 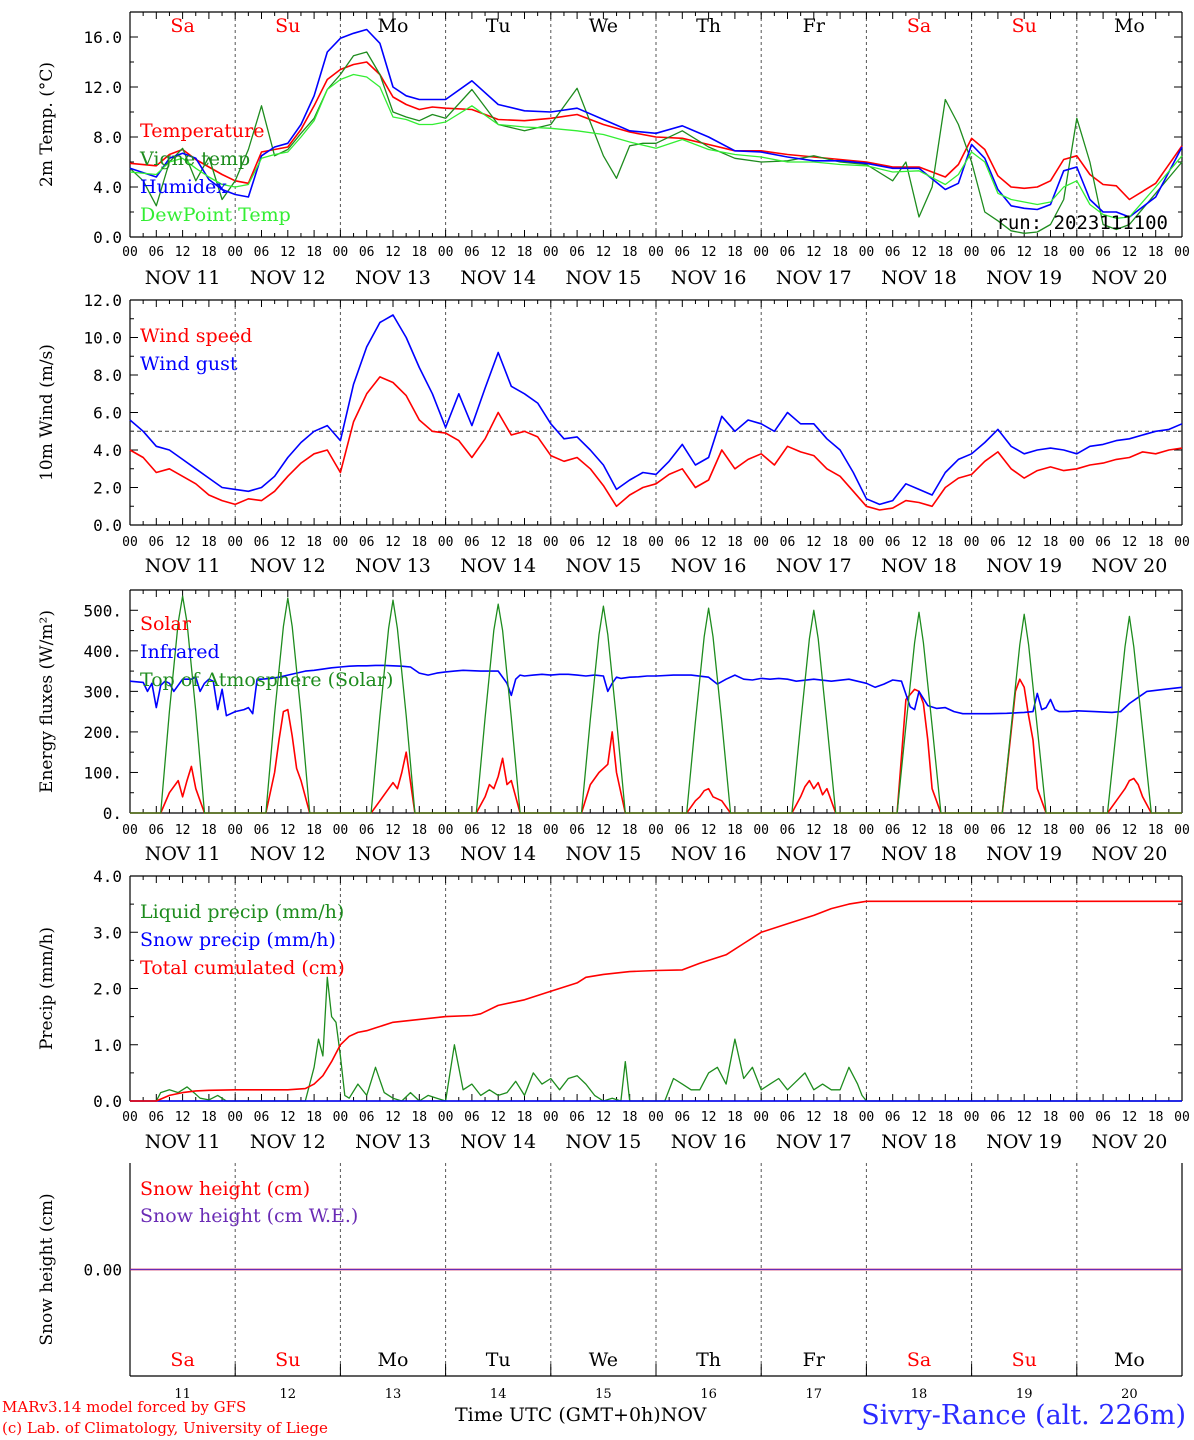 What do you see at coordinates (393, 1360) in the screenshot?
I see `day-name-label: Mo` at bounding box center [393, 1360].